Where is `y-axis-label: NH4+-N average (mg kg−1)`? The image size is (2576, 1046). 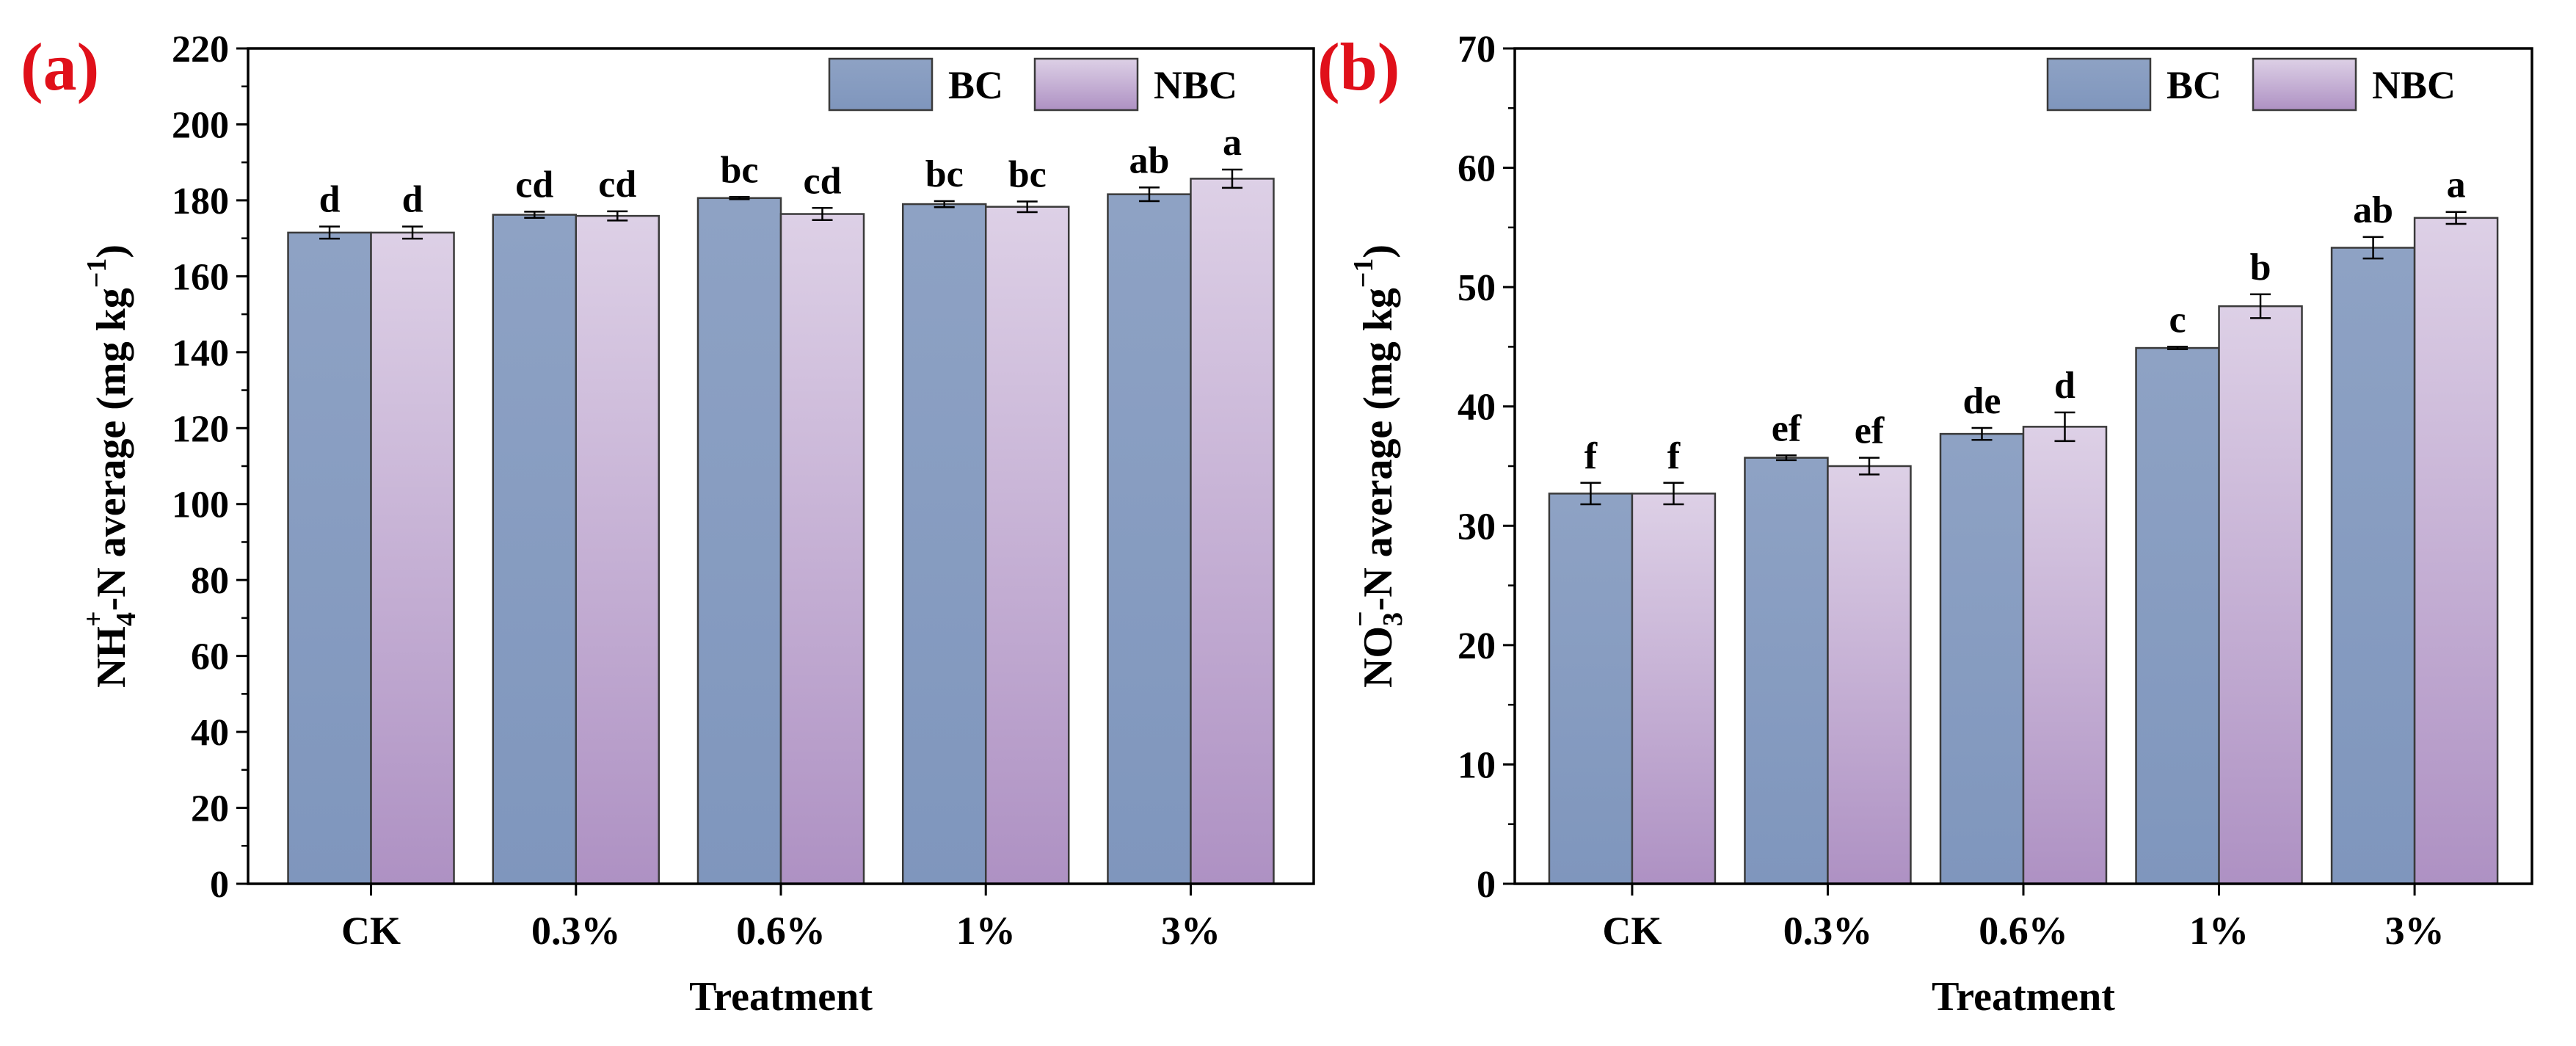 y-axis-label: NH4+-N average (mg kg−1) is located at coordinates (110, 466).